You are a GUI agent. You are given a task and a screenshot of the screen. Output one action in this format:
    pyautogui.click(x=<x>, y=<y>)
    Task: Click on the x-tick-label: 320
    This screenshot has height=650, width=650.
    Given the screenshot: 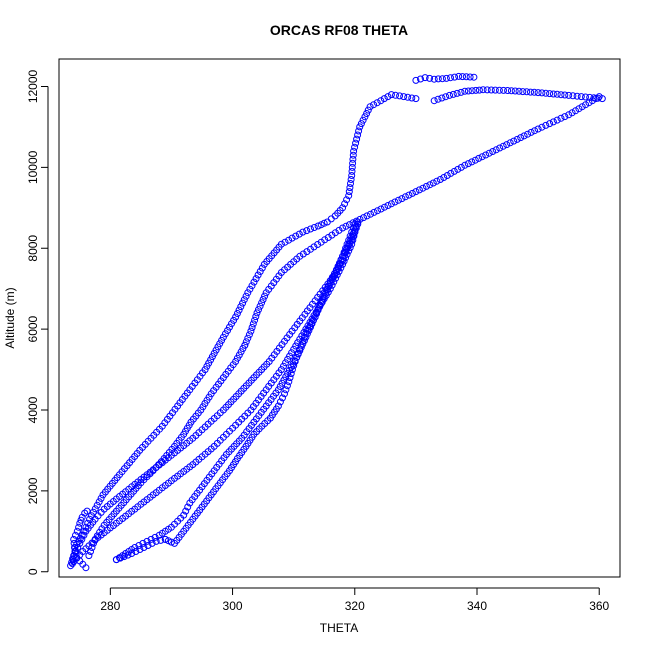 What is the action you would take?
    pyautogui.click(x=355, y=606)
    